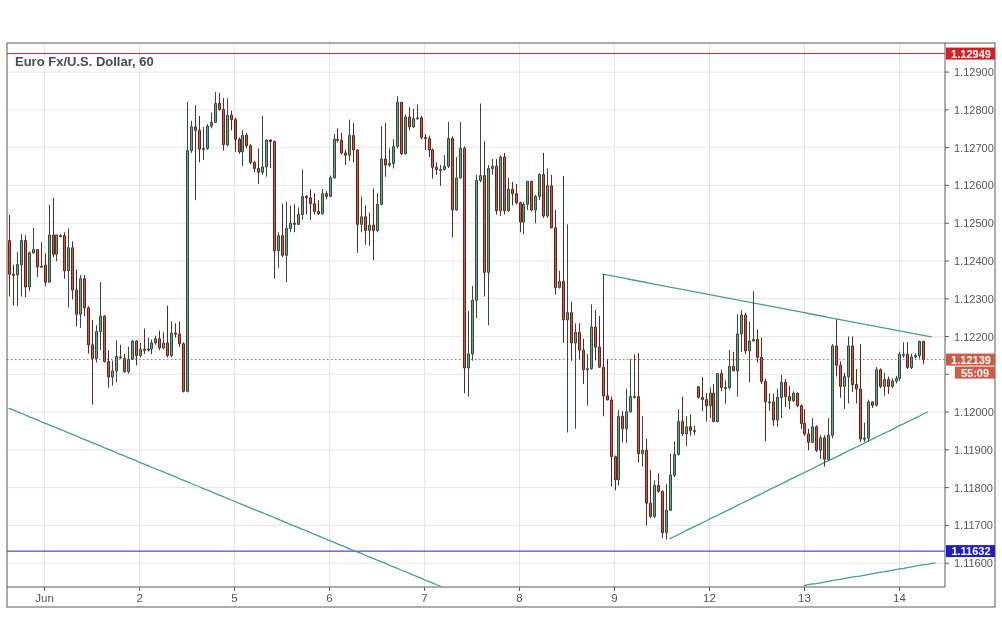 The height and width of the screenshot is (644, 1002). What do you see at coordinates (900, 598) in the screenshot?
I see `x-tick-label: 14` at bounding box center [900, 598].